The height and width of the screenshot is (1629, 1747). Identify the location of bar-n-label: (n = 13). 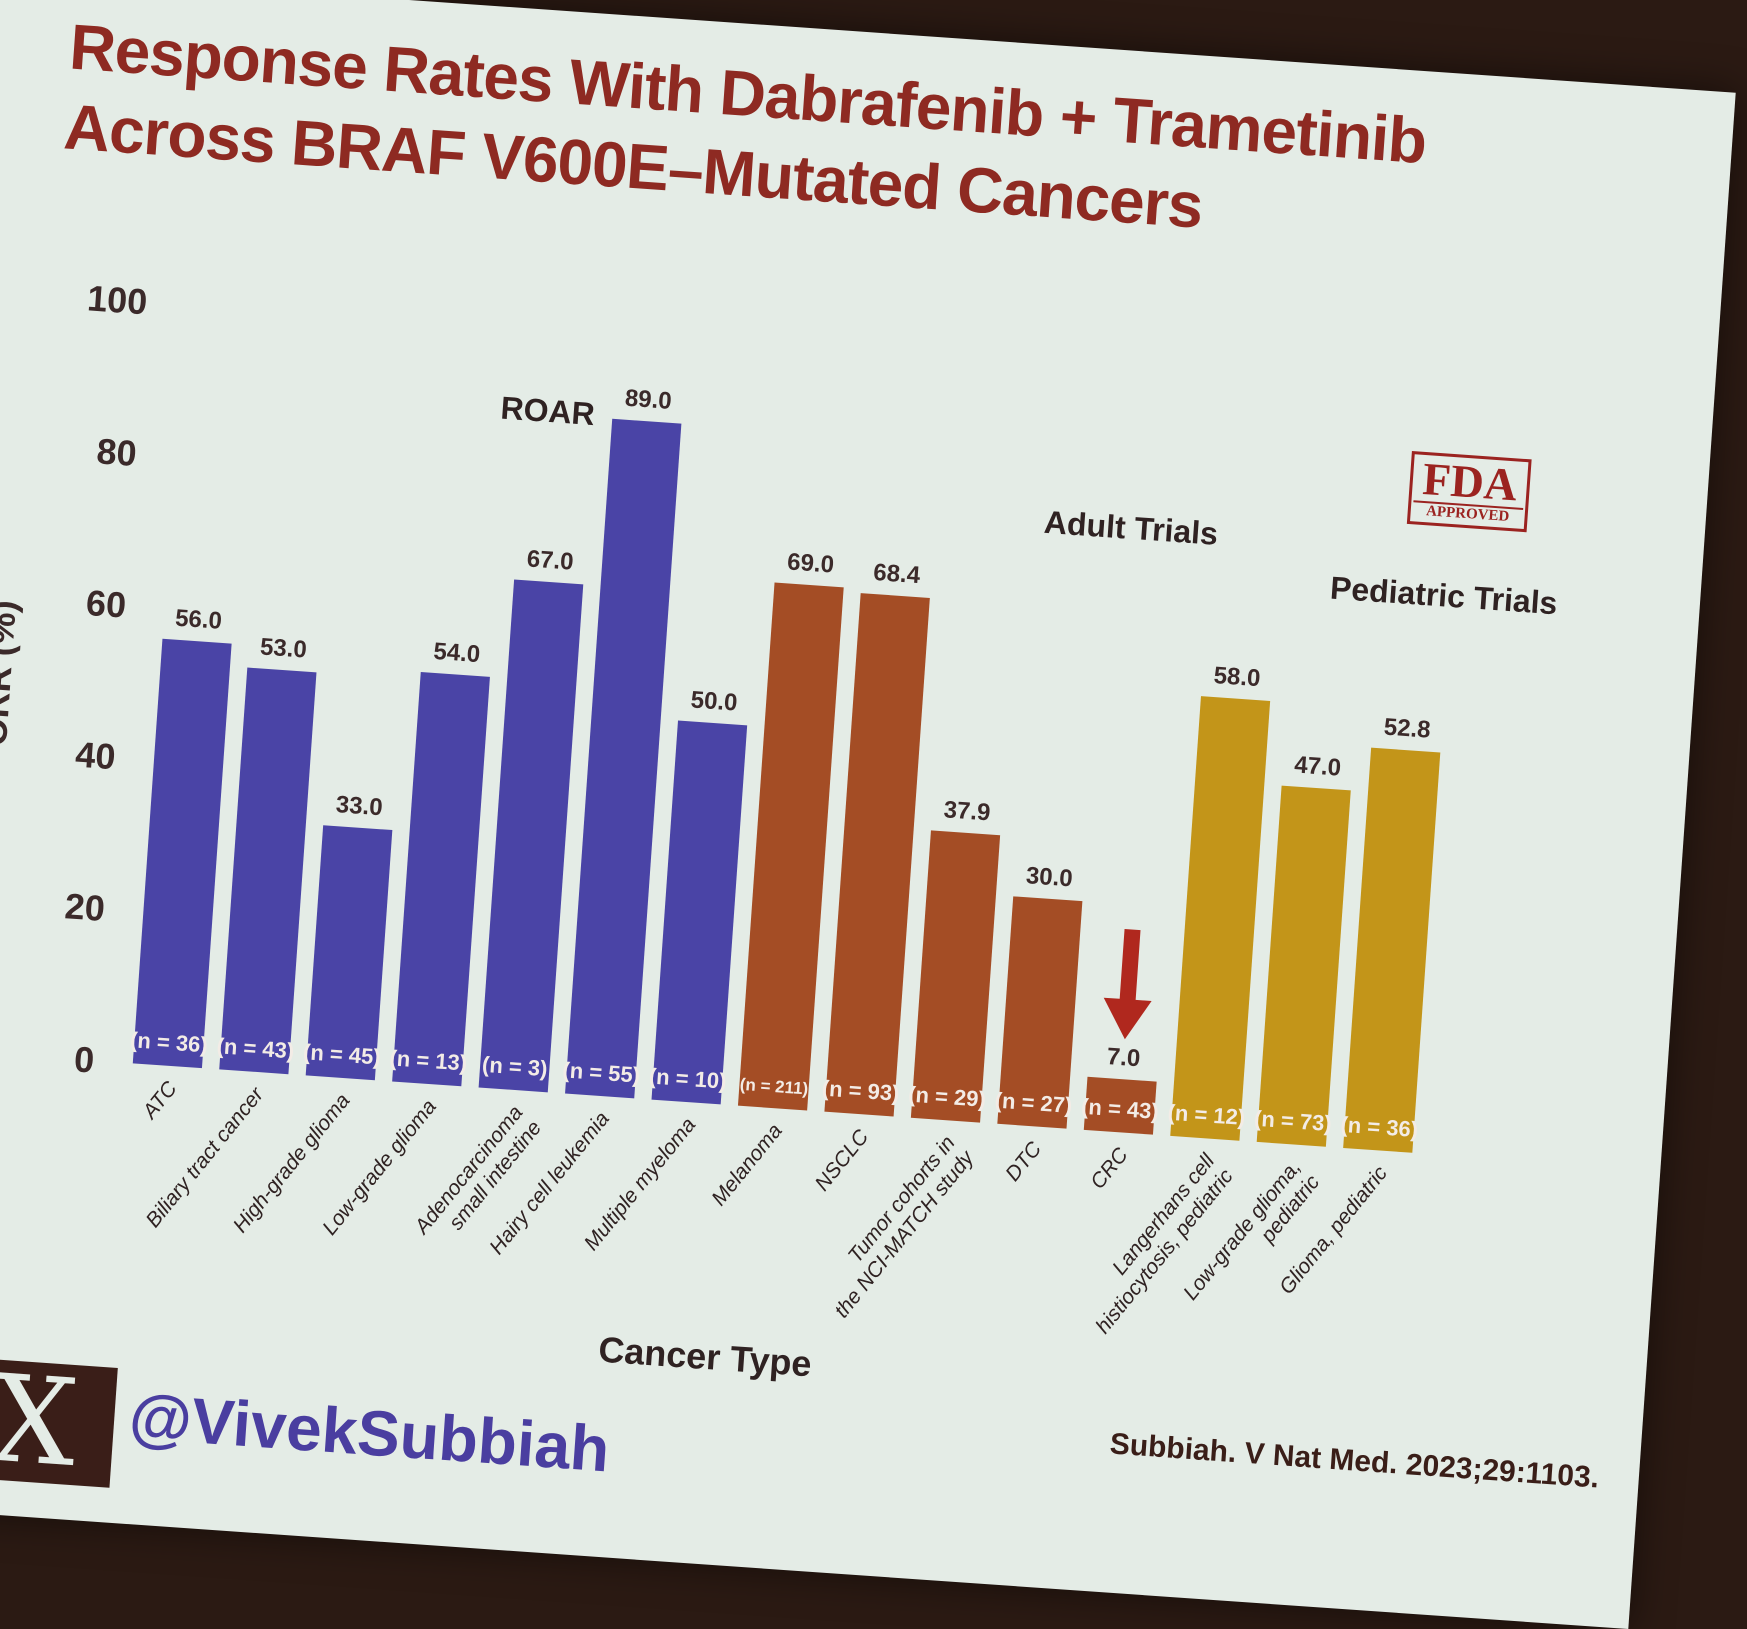
(428, 1060).